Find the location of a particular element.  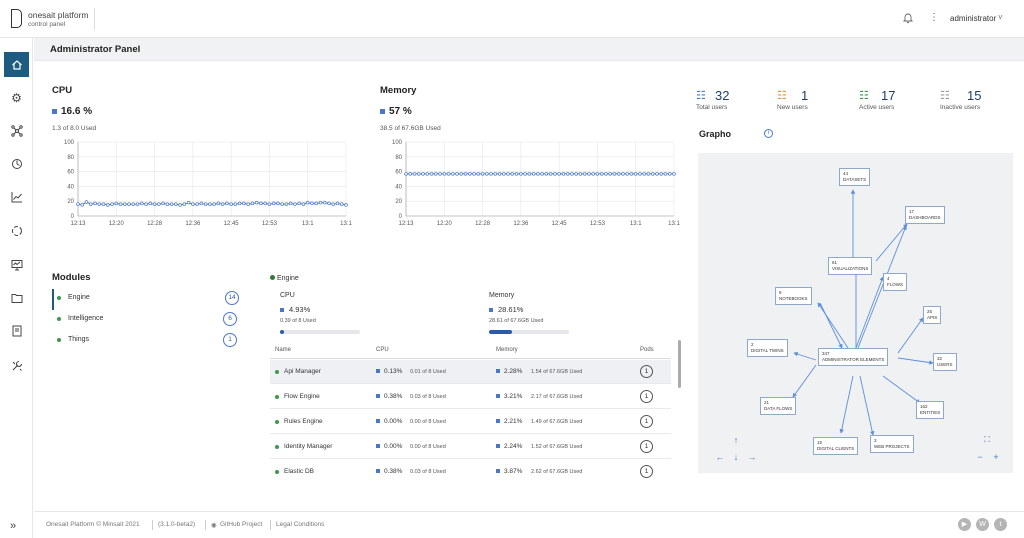

y-tick-label: 60 is located at coordinates (70, 173).